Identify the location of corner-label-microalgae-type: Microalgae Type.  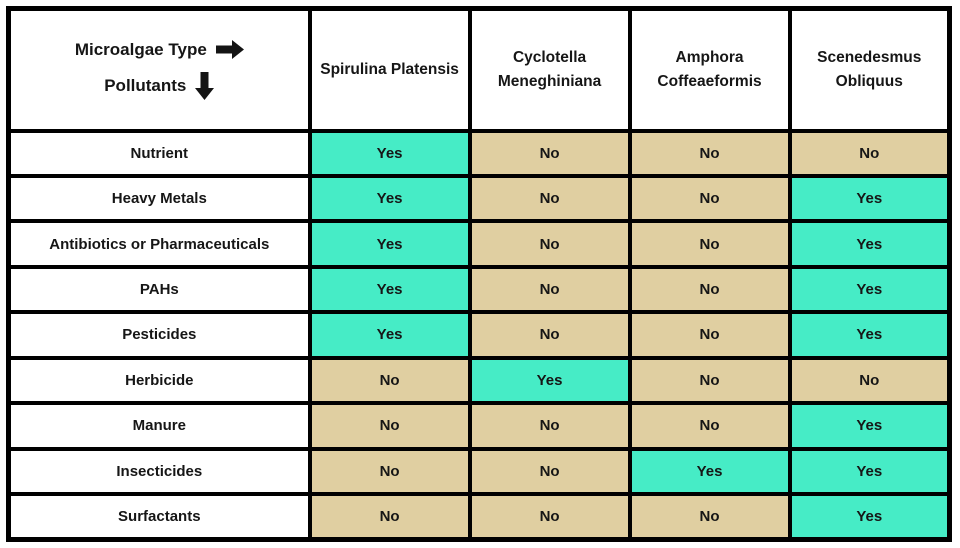
(140, 49).